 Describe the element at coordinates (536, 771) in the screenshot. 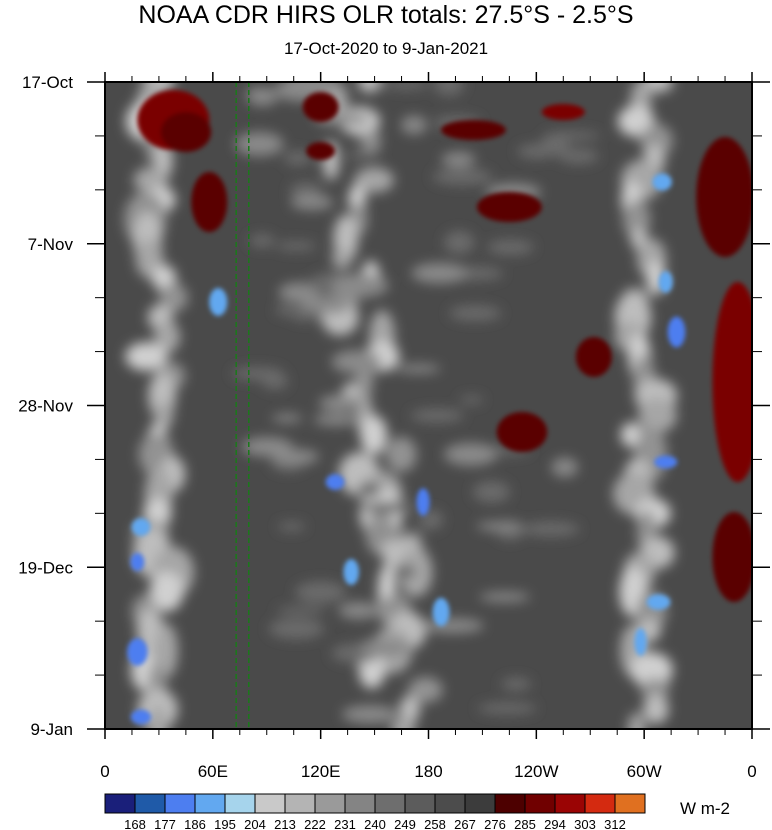

I see `x-tick-label: 120W` at that location.